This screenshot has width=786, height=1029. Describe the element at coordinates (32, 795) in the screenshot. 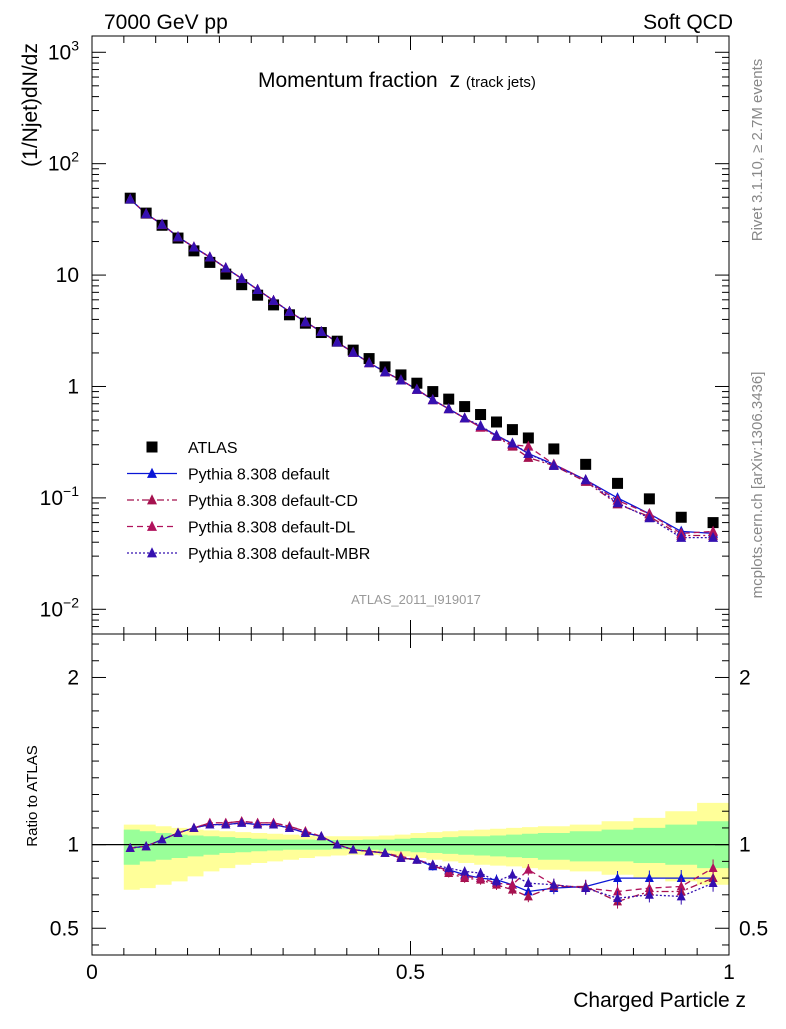

I see `ratio-y-axis-label: Ratio to ATLAS` at that location.